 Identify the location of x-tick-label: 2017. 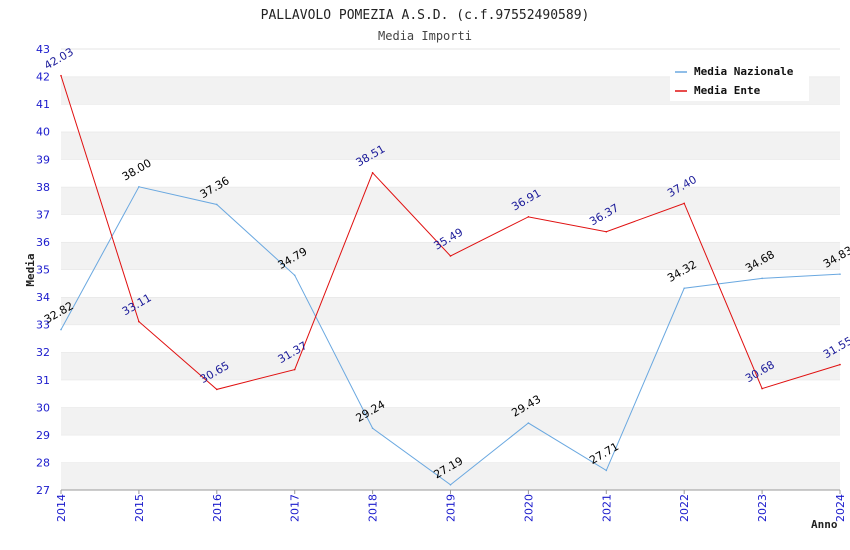
(295, 508).